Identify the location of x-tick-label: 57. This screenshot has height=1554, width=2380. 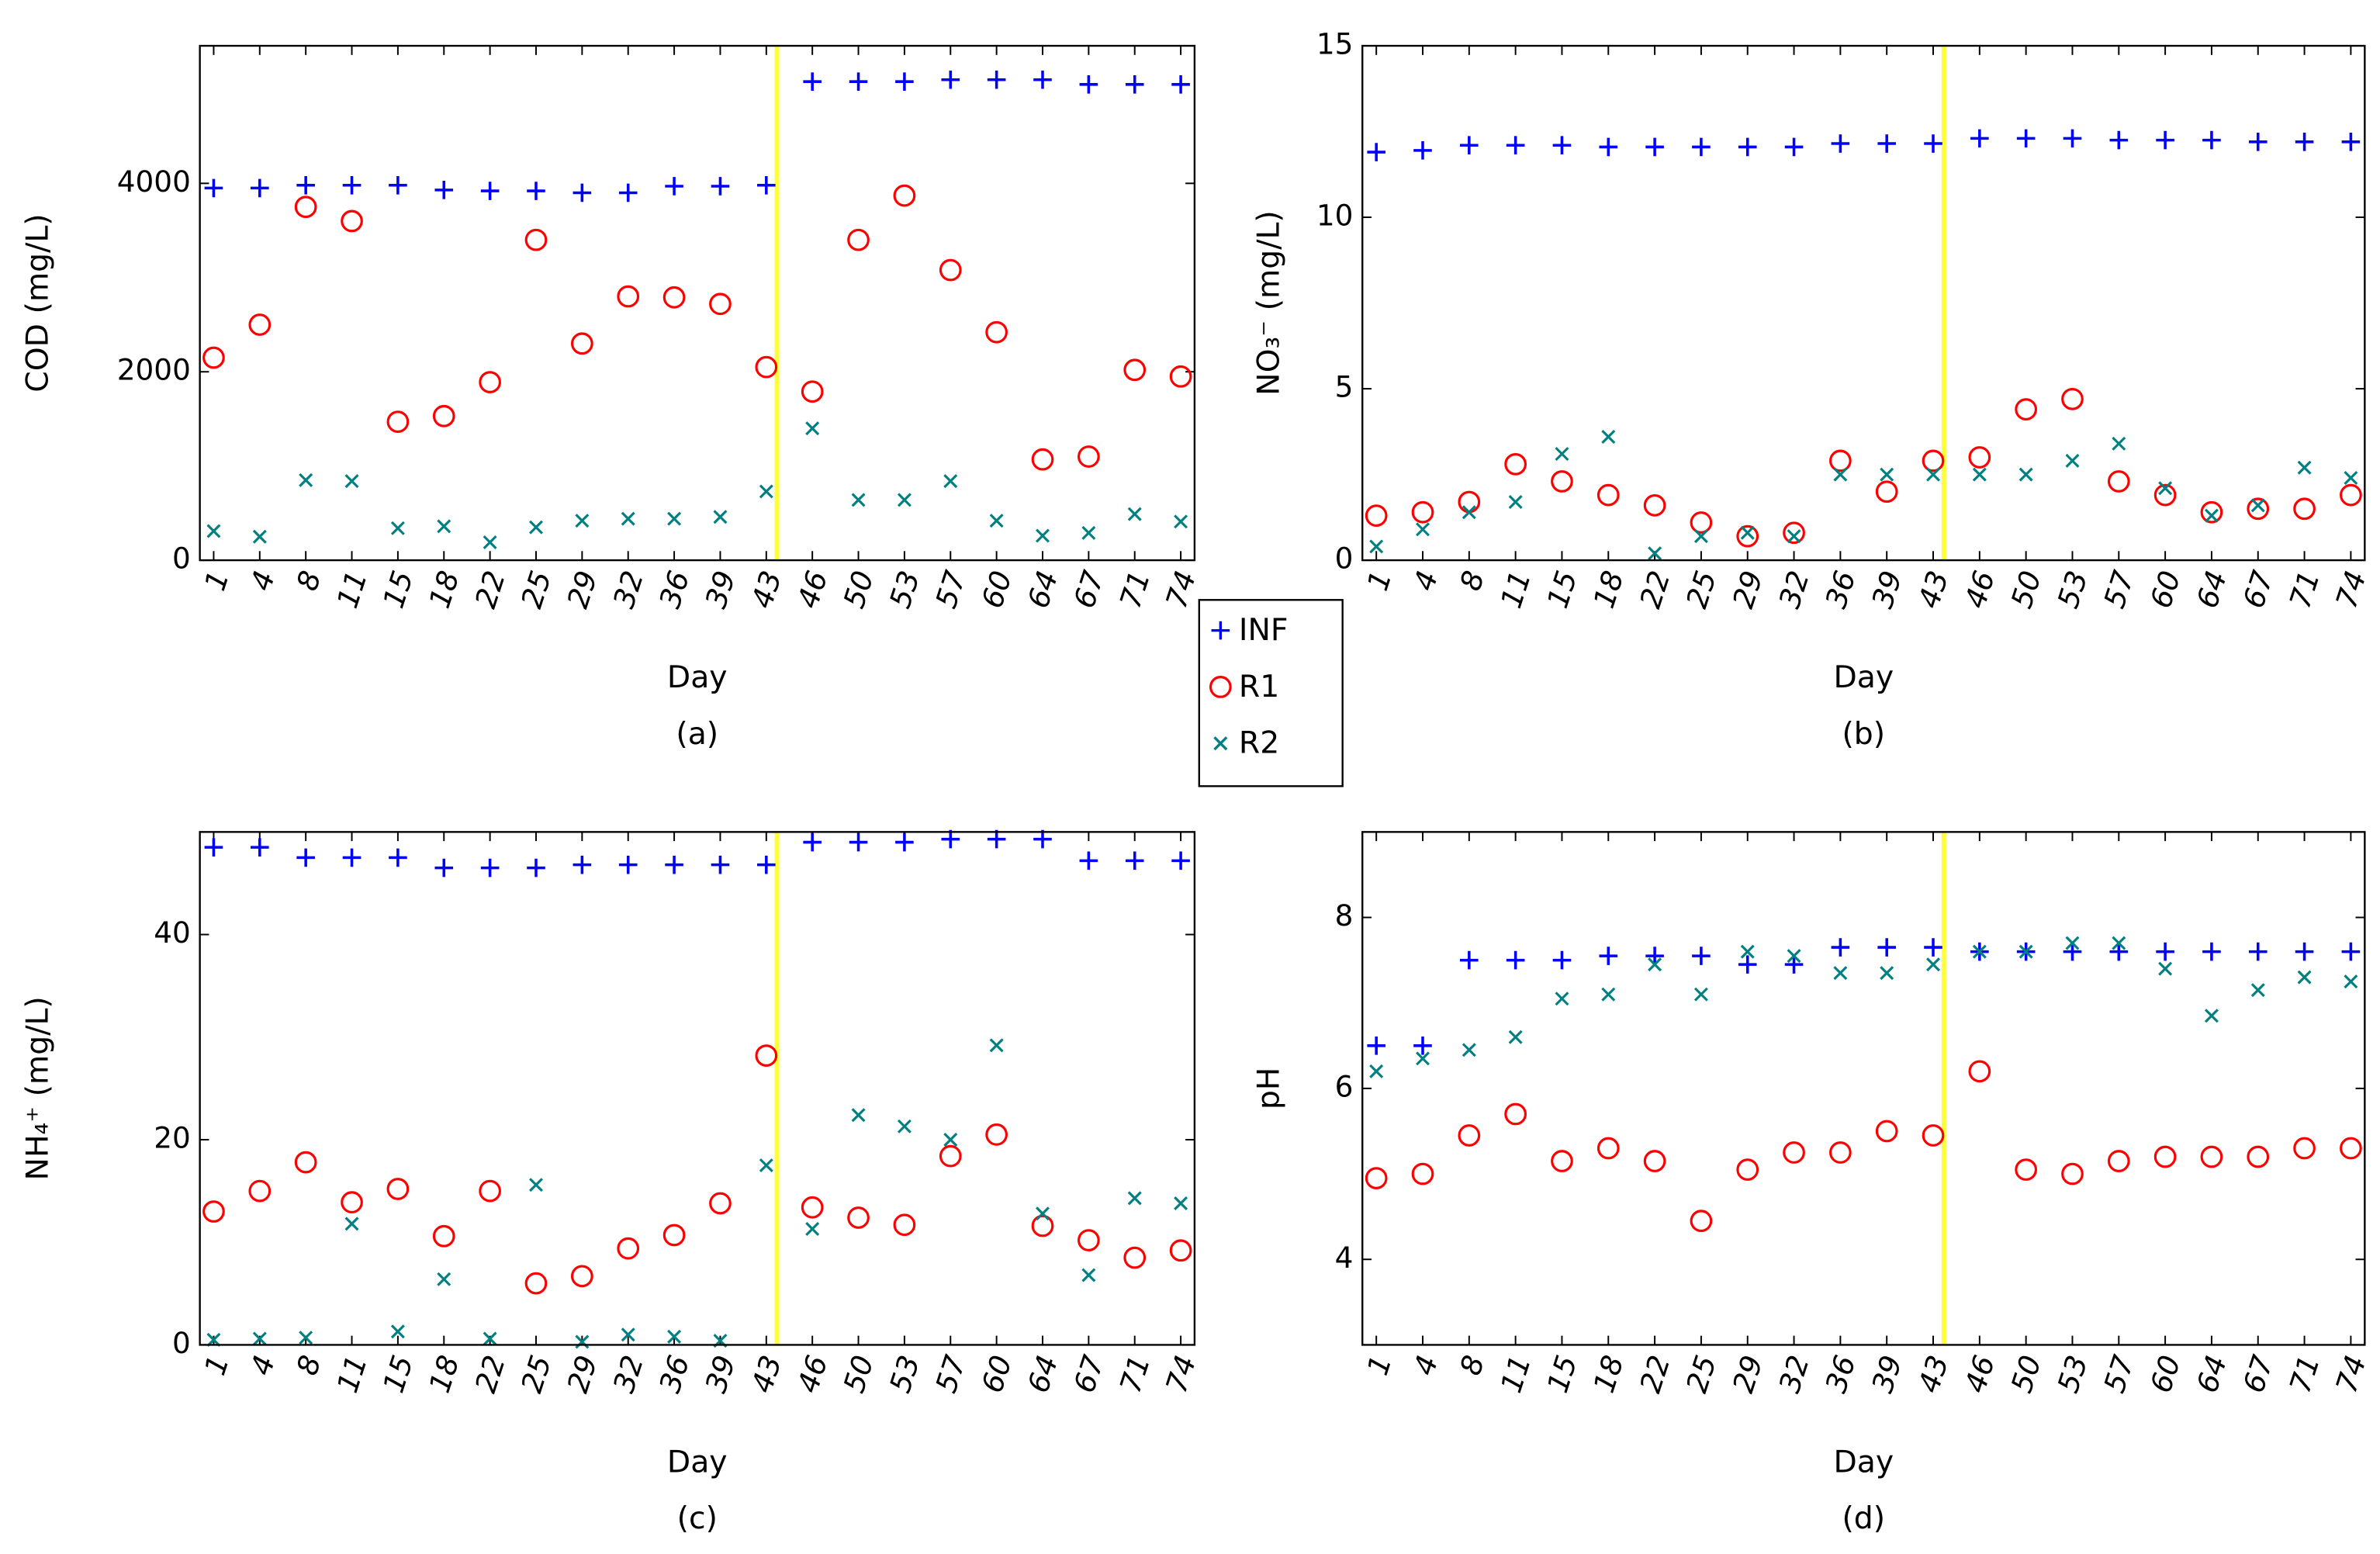
(2119, 1374).